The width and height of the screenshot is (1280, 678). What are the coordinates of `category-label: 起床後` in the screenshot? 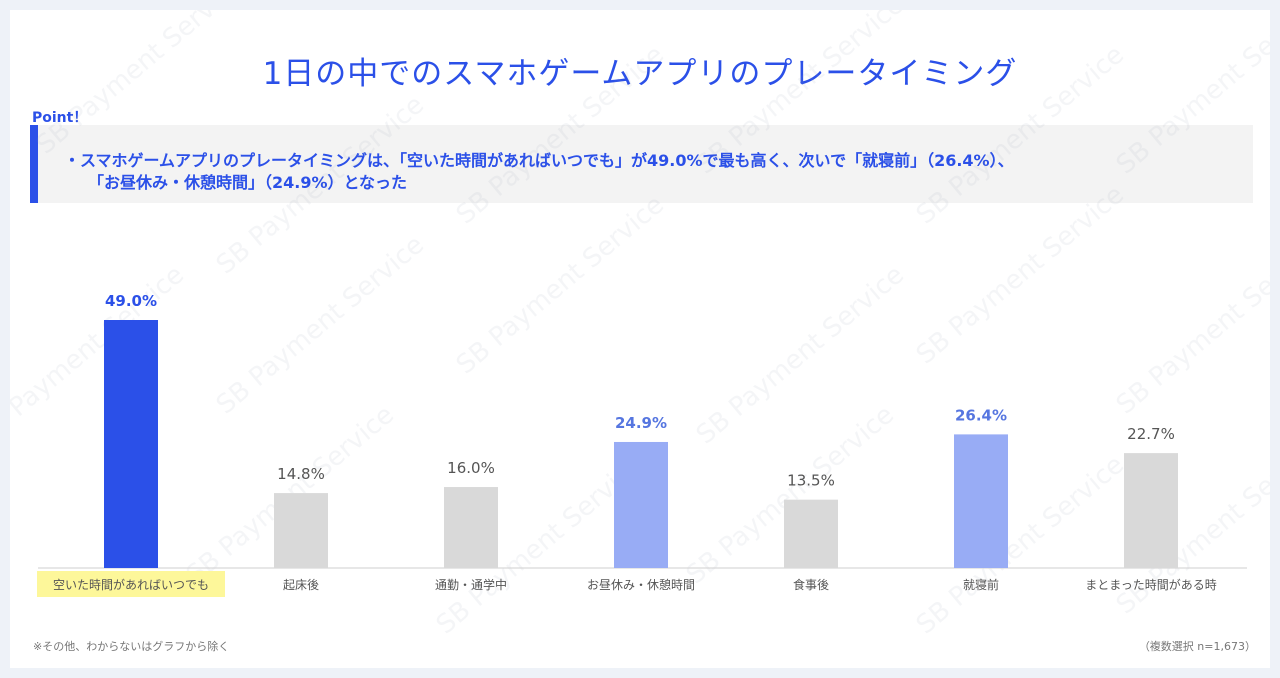 It's located at (301, 585).